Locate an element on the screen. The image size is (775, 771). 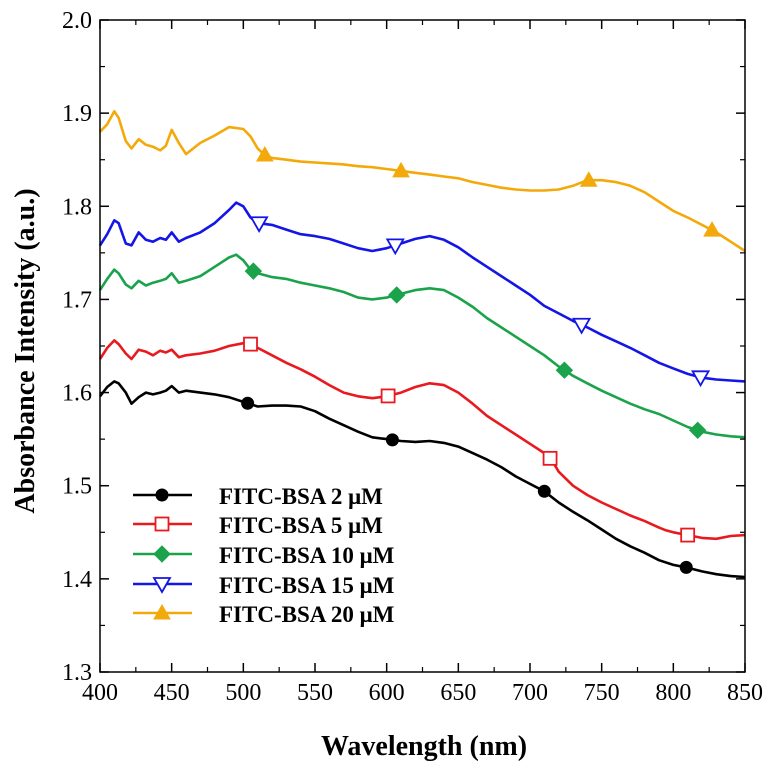
y-tick-labels: 1.3 1.4 1.5 1.6 1.7 1.8 1.9 2.0 is located at coordinates (77, 347).